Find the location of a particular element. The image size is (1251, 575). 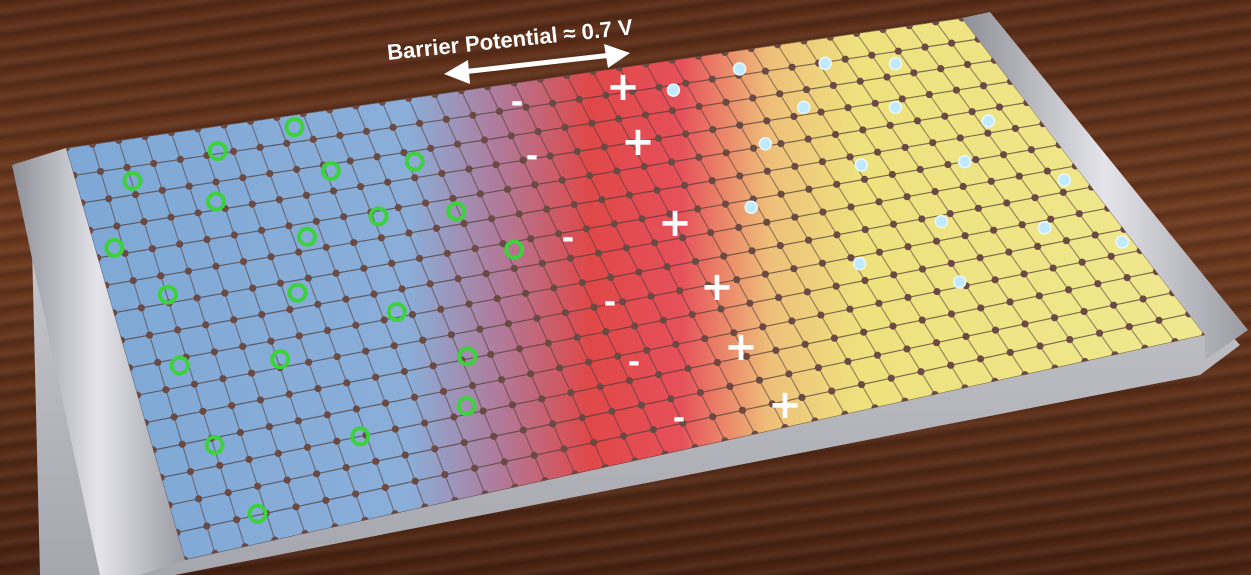

negative-charge: - is located at coordinates (610, 302).